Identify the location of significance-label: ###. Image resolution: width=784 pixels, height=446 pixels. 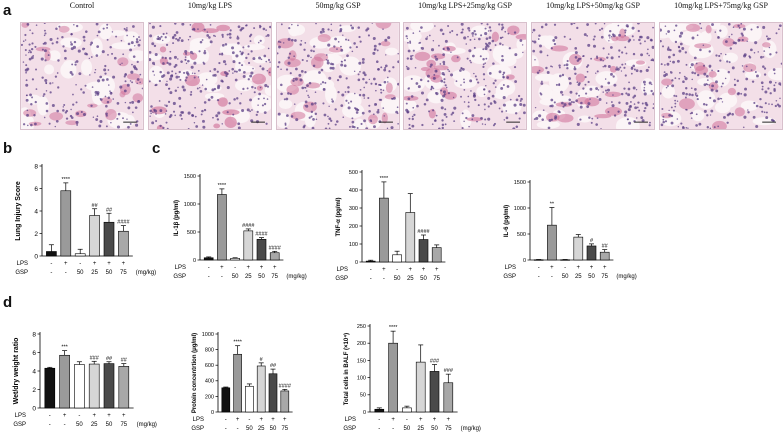
(449, 371).